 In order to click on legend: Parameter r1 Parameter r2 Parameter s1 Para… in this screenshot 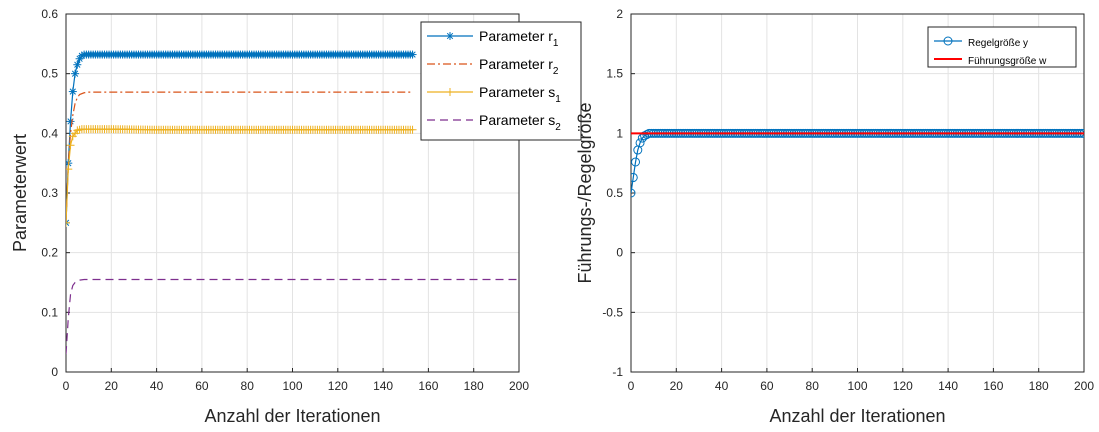, I will do `click(501, 81)`.